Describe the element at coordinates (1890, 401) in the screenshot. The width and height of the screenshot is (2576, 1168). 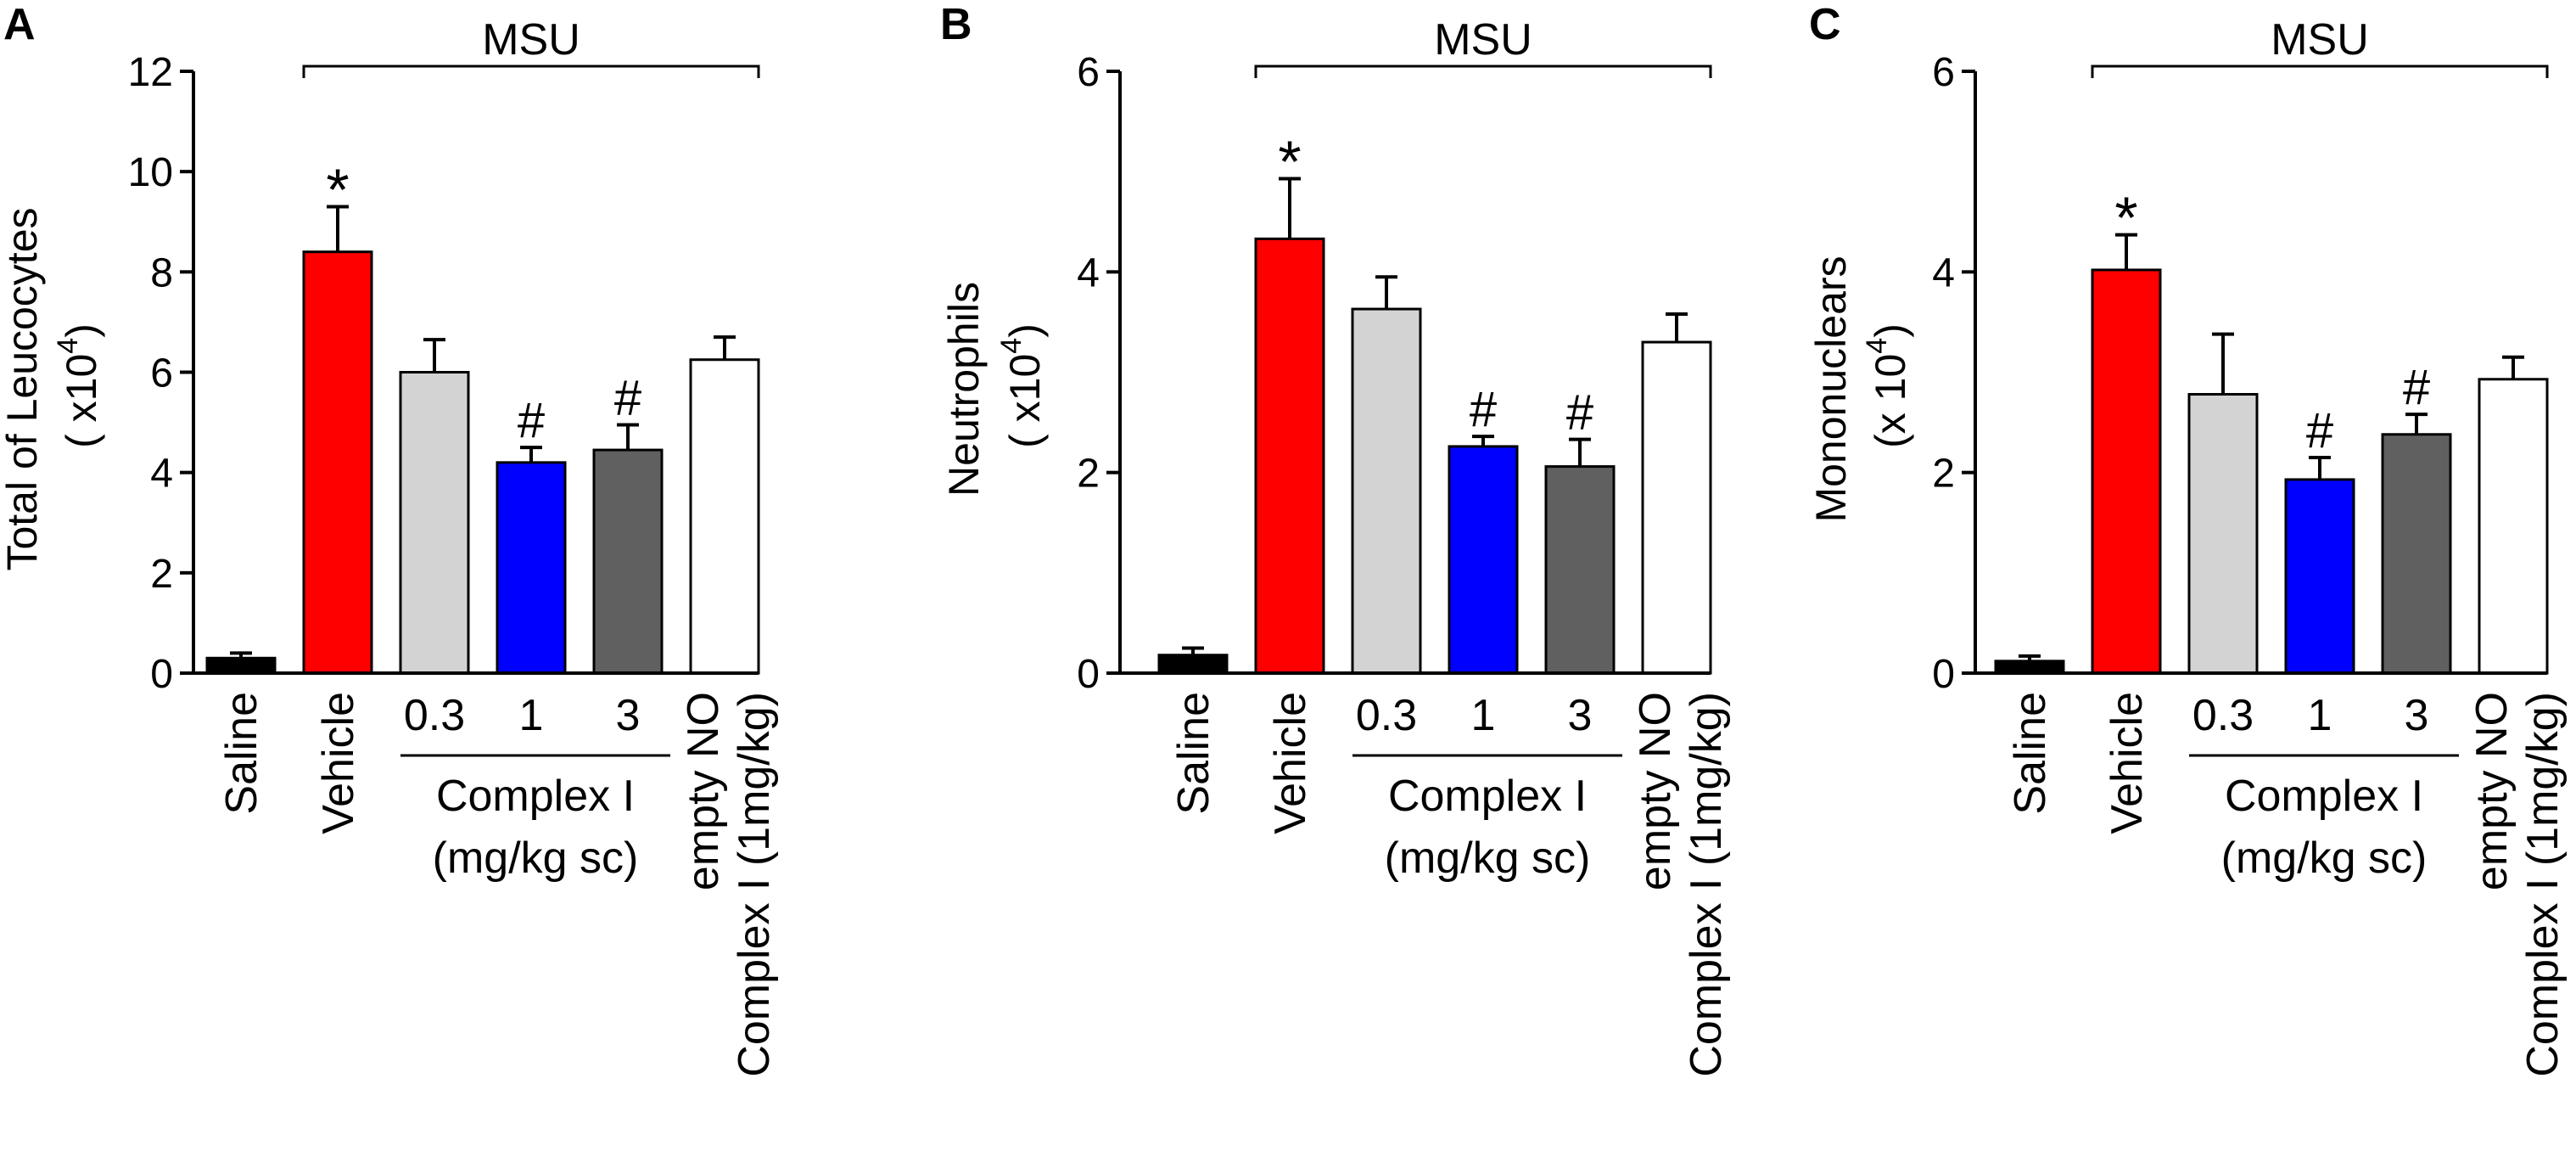
I see `y-axis-unit-text: (x 10` at that location.